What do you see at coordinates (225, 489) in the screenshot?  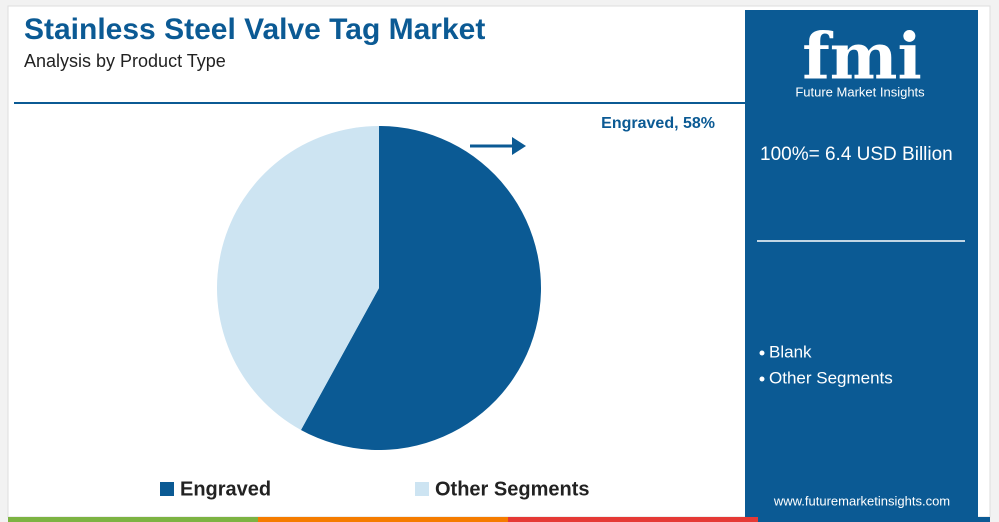 I see `legend-label: Engraved` at bounding box center [225, 489].